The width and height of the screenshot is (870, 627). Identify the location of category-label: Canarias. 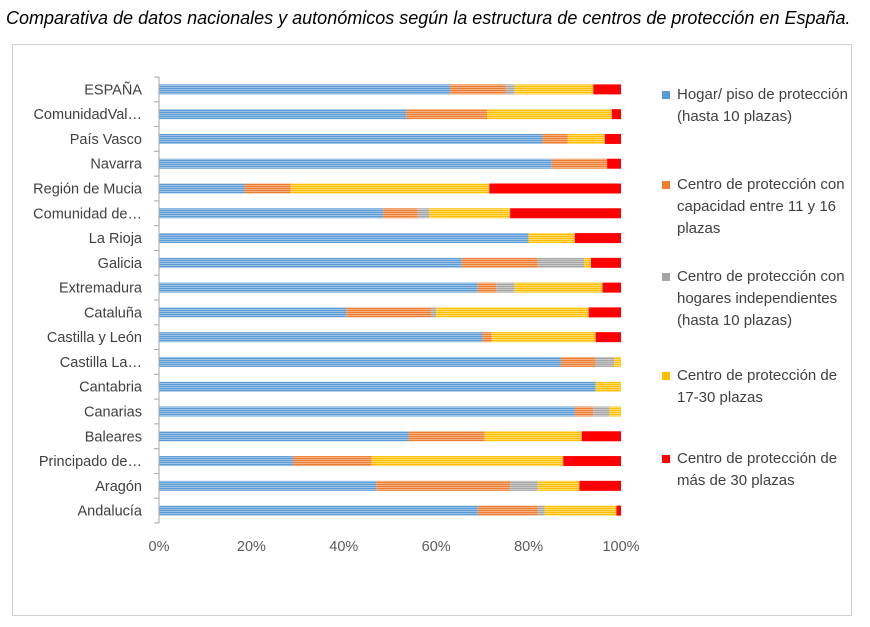
(113, 413).